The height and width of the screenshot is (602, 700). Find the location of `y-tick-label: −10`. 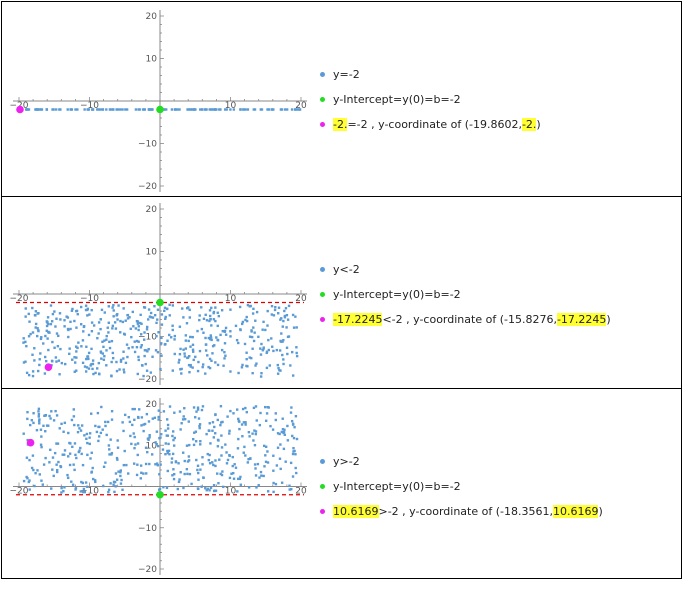

y-tick-label: −10 is located at coordinates (147, 145).